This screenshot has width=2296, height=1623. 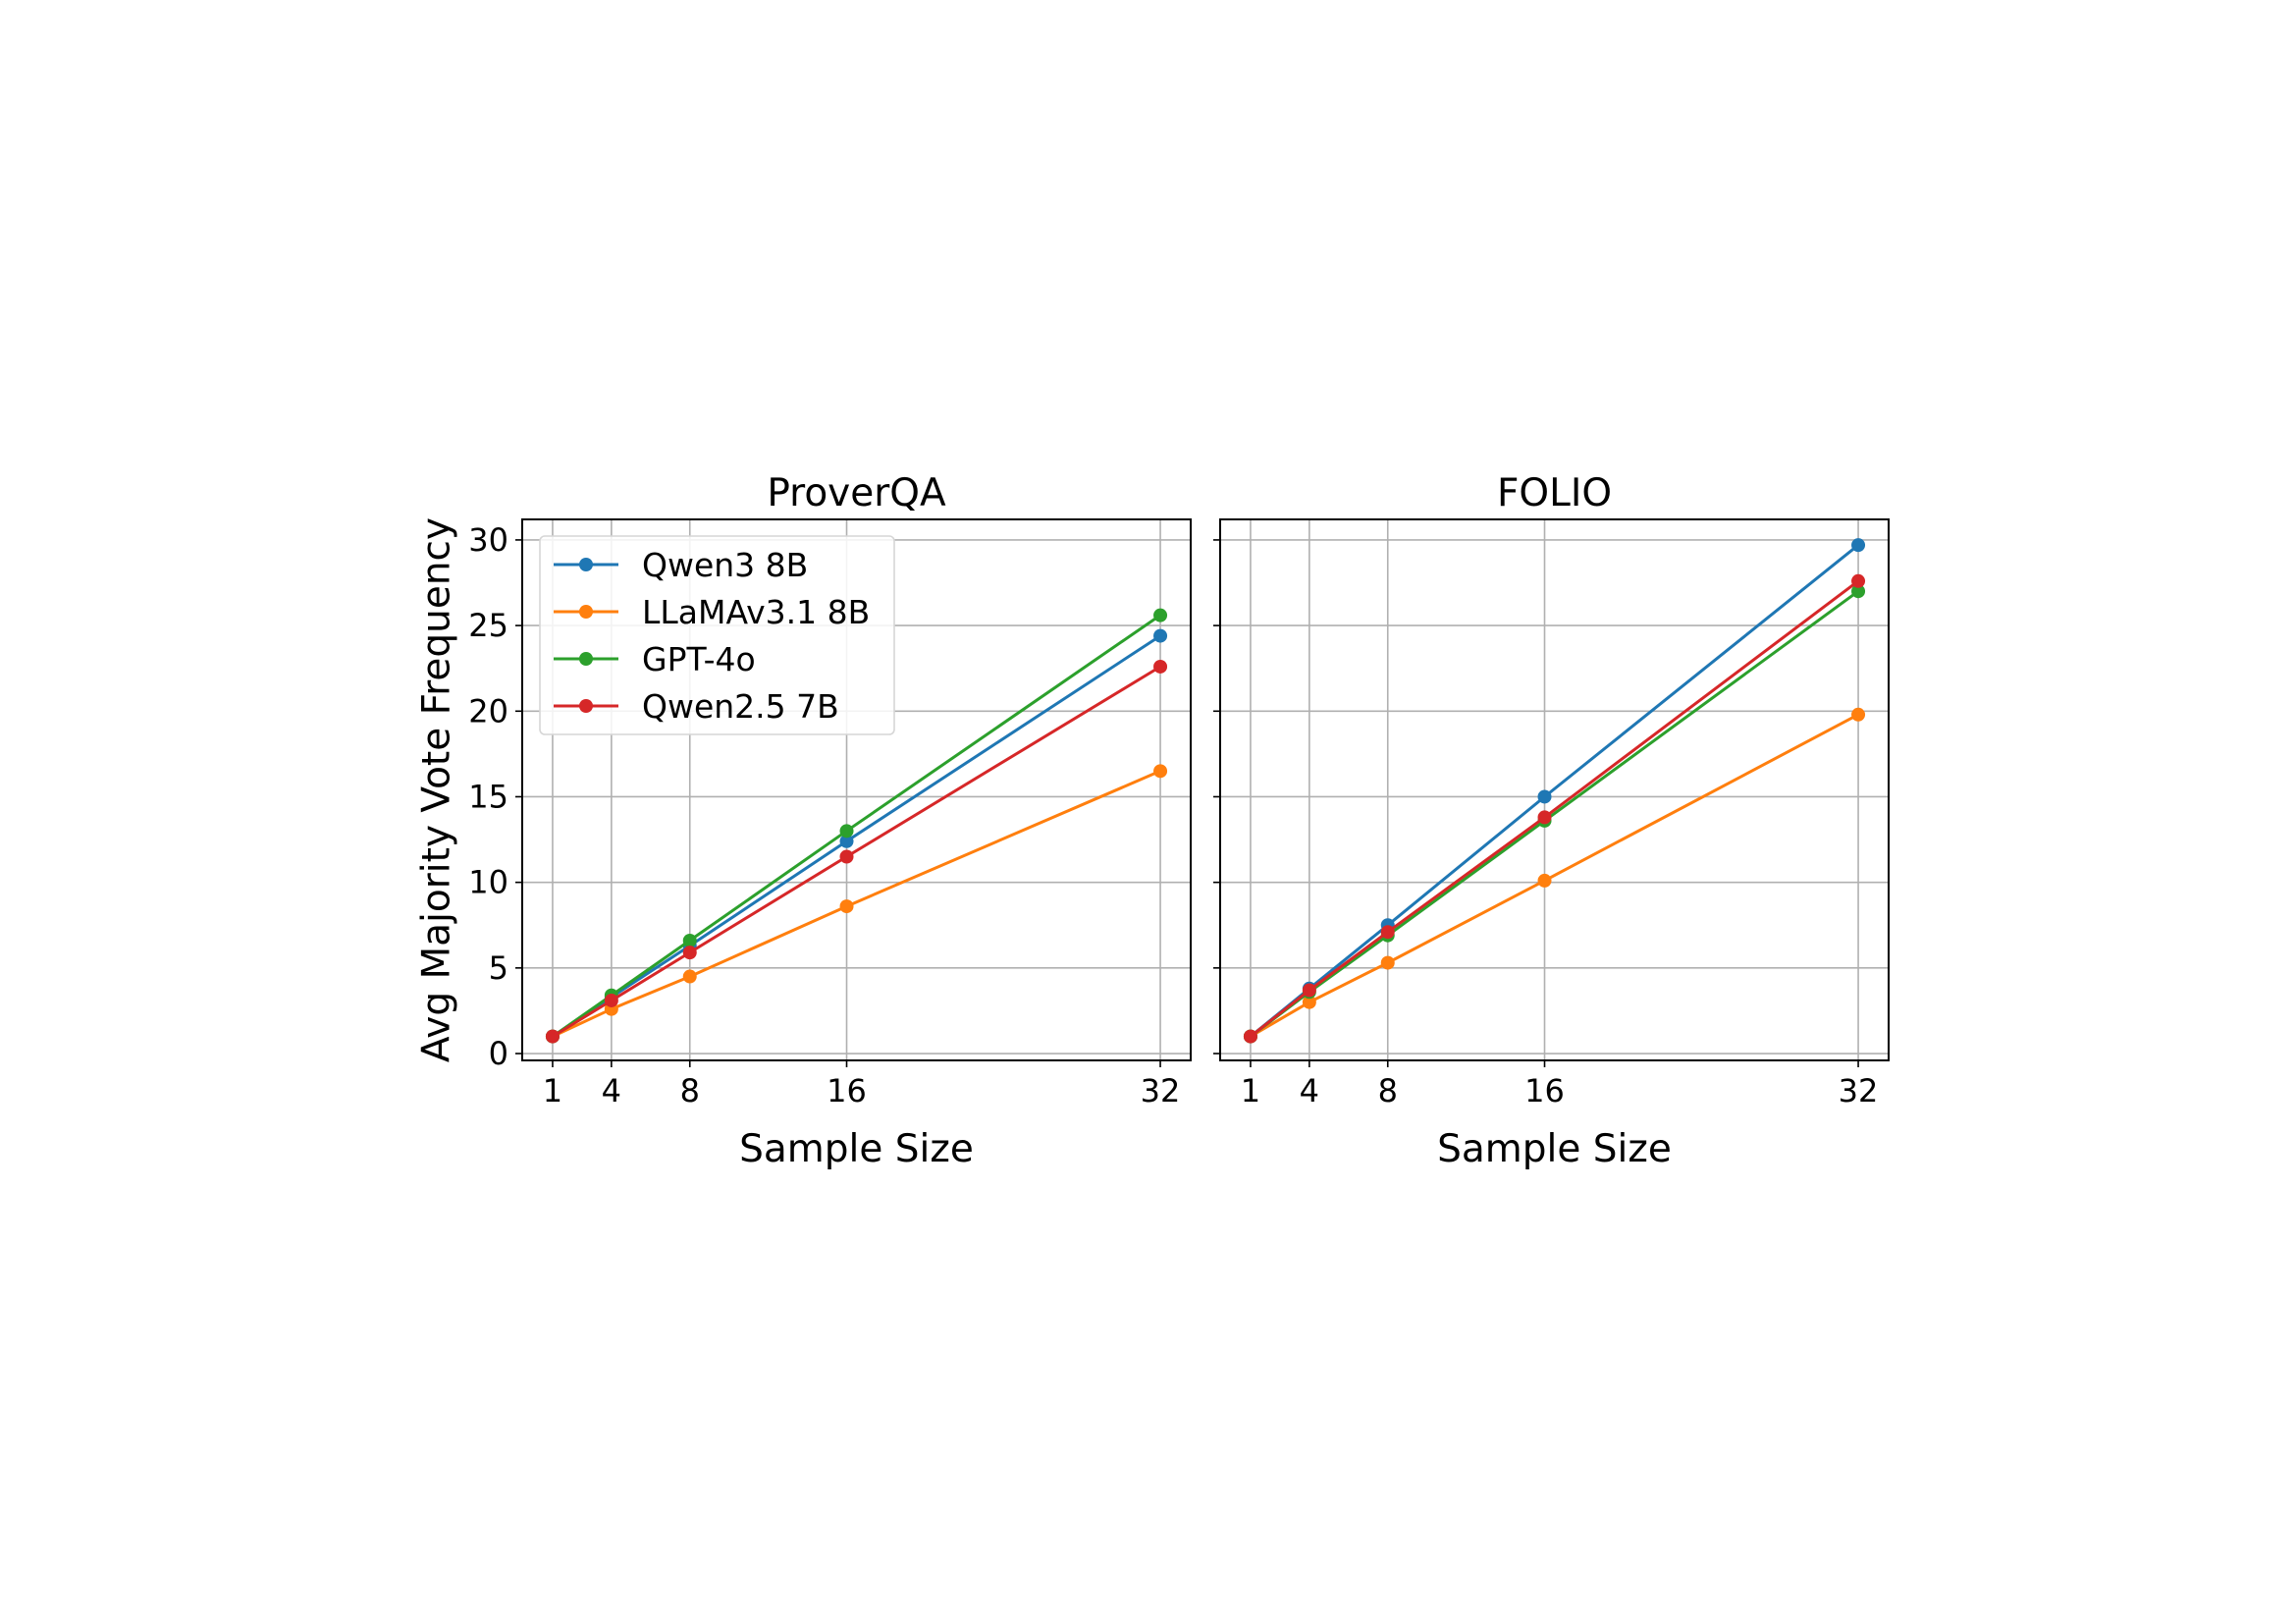 I want to click on legend-item-qwen3-8b: Qwen3 8B, so click(x=681, y=565).